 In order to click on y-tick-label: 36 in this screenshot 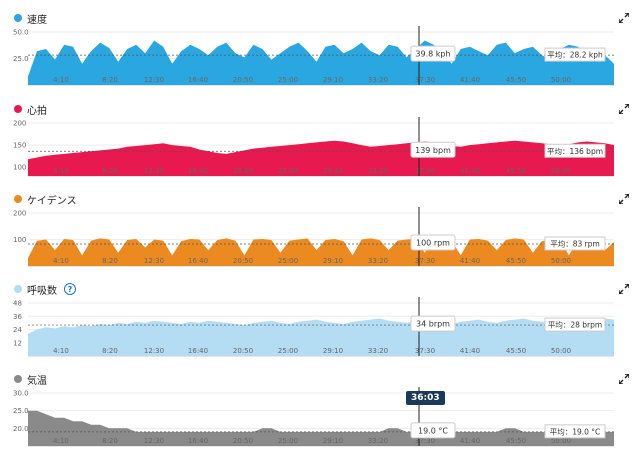, I will do `click(17, 317)`.